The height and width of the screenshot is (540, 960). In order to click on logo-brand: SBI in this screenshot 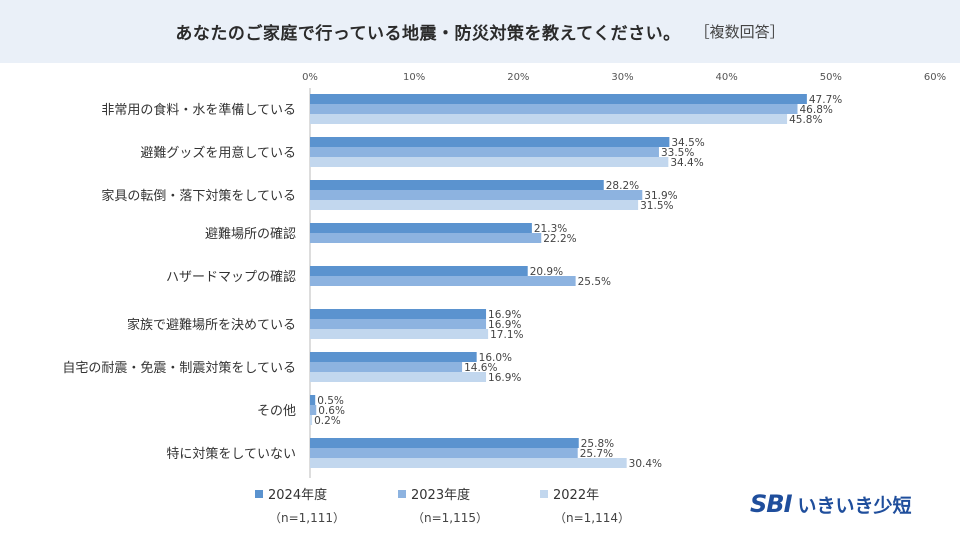, I will do `click(771, 504)`.